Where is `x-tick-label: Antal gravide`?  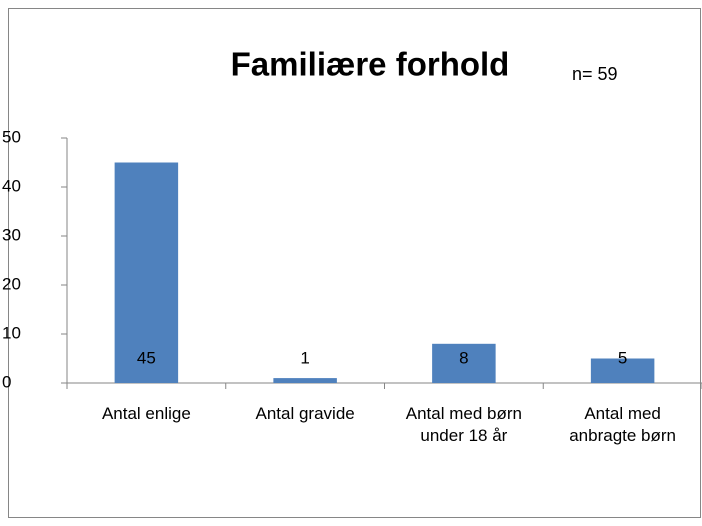 x-tick-label: Antal gravide is located at coordinates (305, 413).